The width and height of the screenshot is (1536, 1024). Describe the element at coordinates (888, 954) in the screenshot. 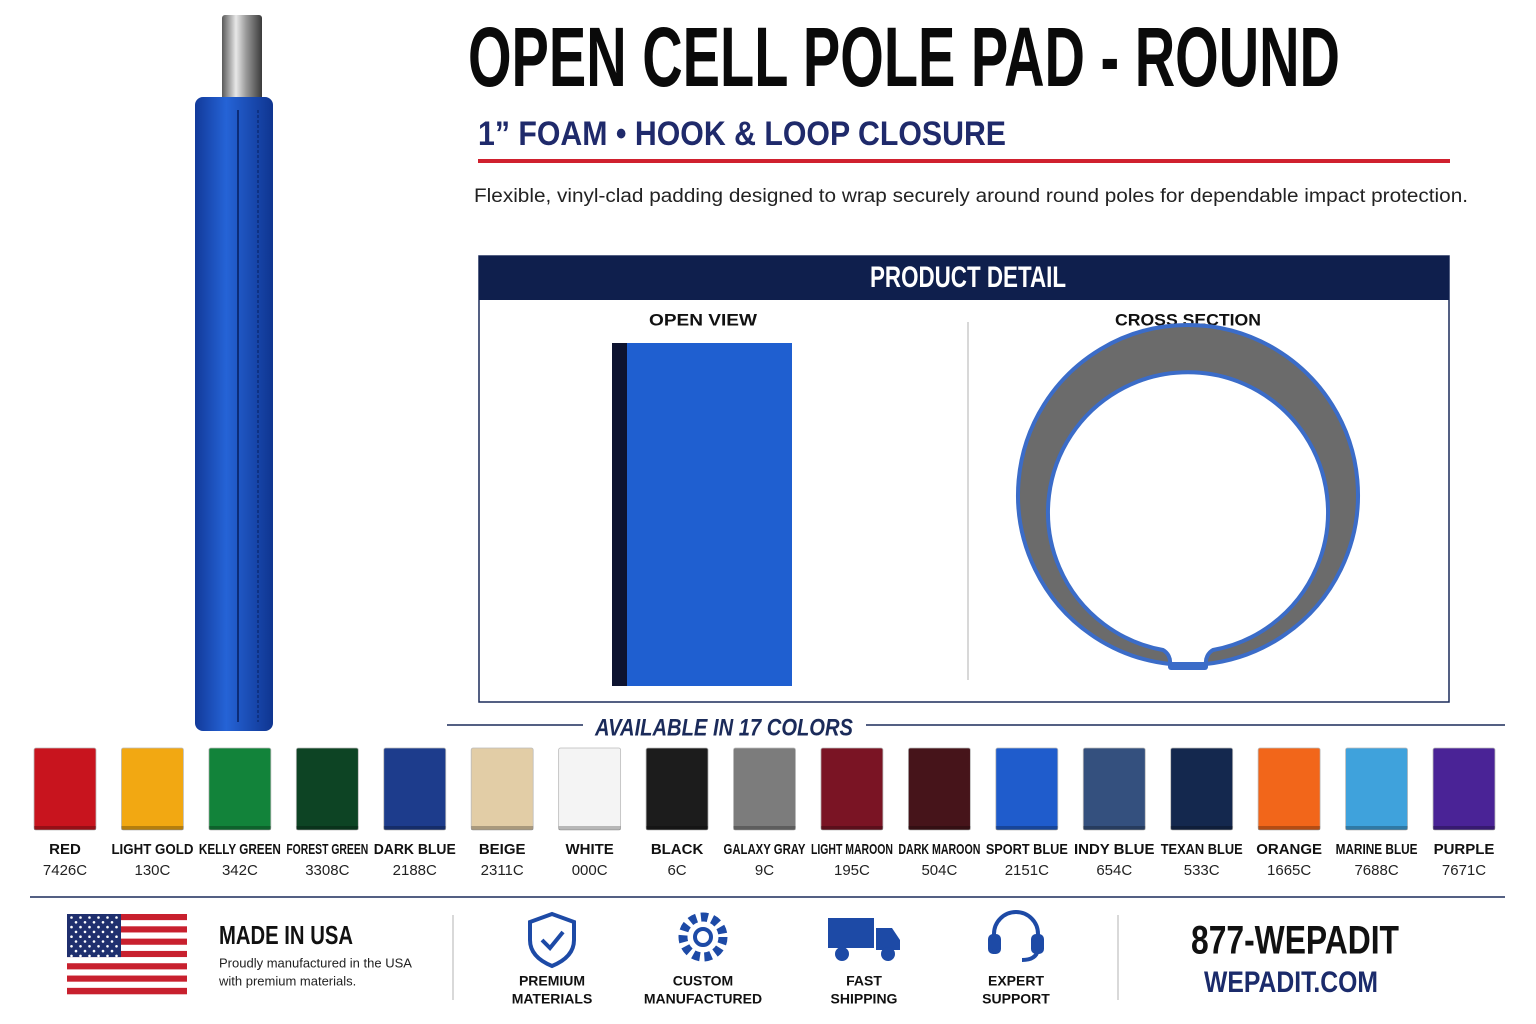

I see `truck-wheel` at that location.